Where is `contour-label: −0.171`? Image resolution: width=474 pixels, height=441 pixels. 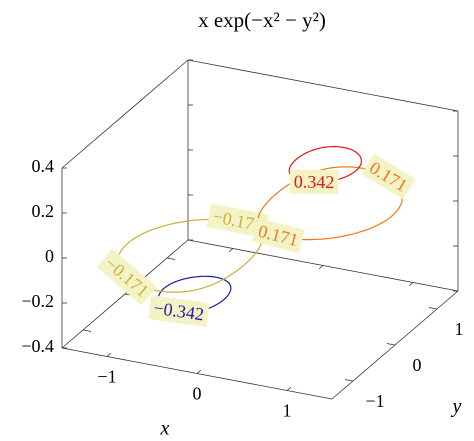
contour-label: −0.171 is located at coordinates (126, 277).